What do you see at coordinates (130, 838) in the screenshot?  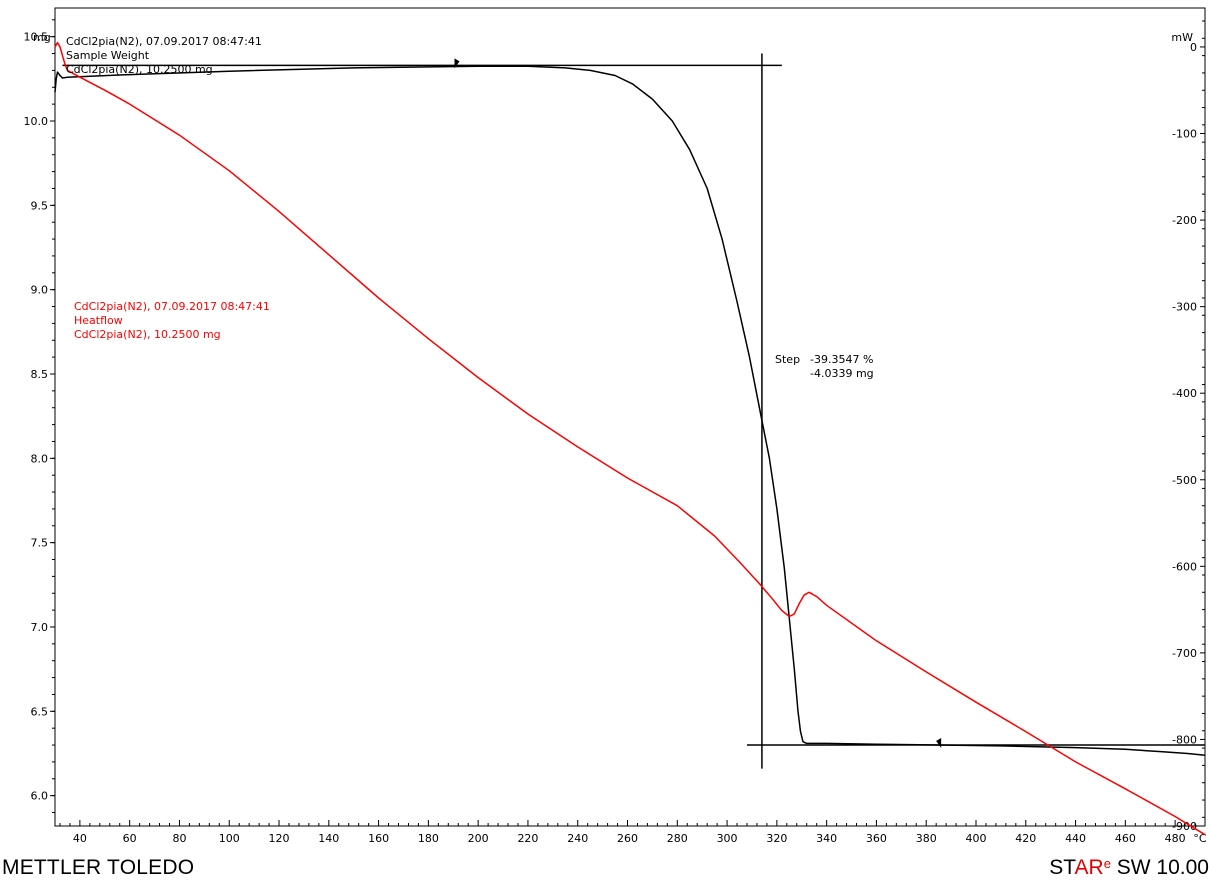 I see `x-tick-label: 60` at bounding box center [130, 838].